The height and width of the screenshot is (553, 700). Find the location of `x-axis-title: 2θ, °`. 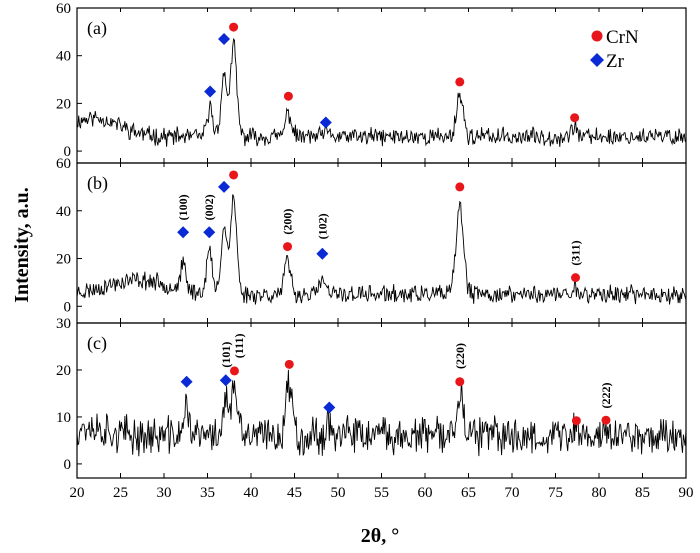

x-axis-title: 2θ, ° is located at coordinates (380, 536).